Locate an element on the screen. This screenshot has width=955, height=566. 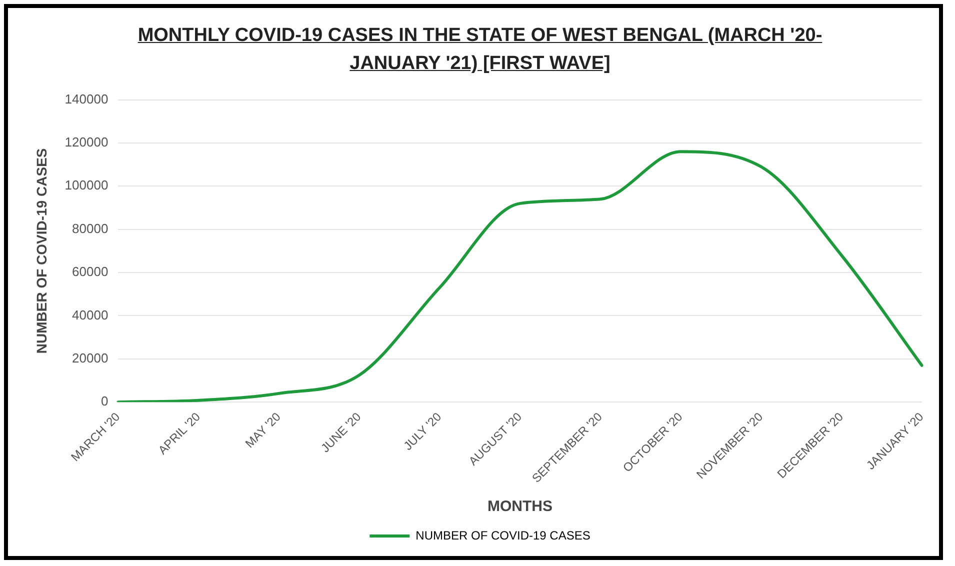
y-tick-label: 100000 is located at coordinates (86, 185).